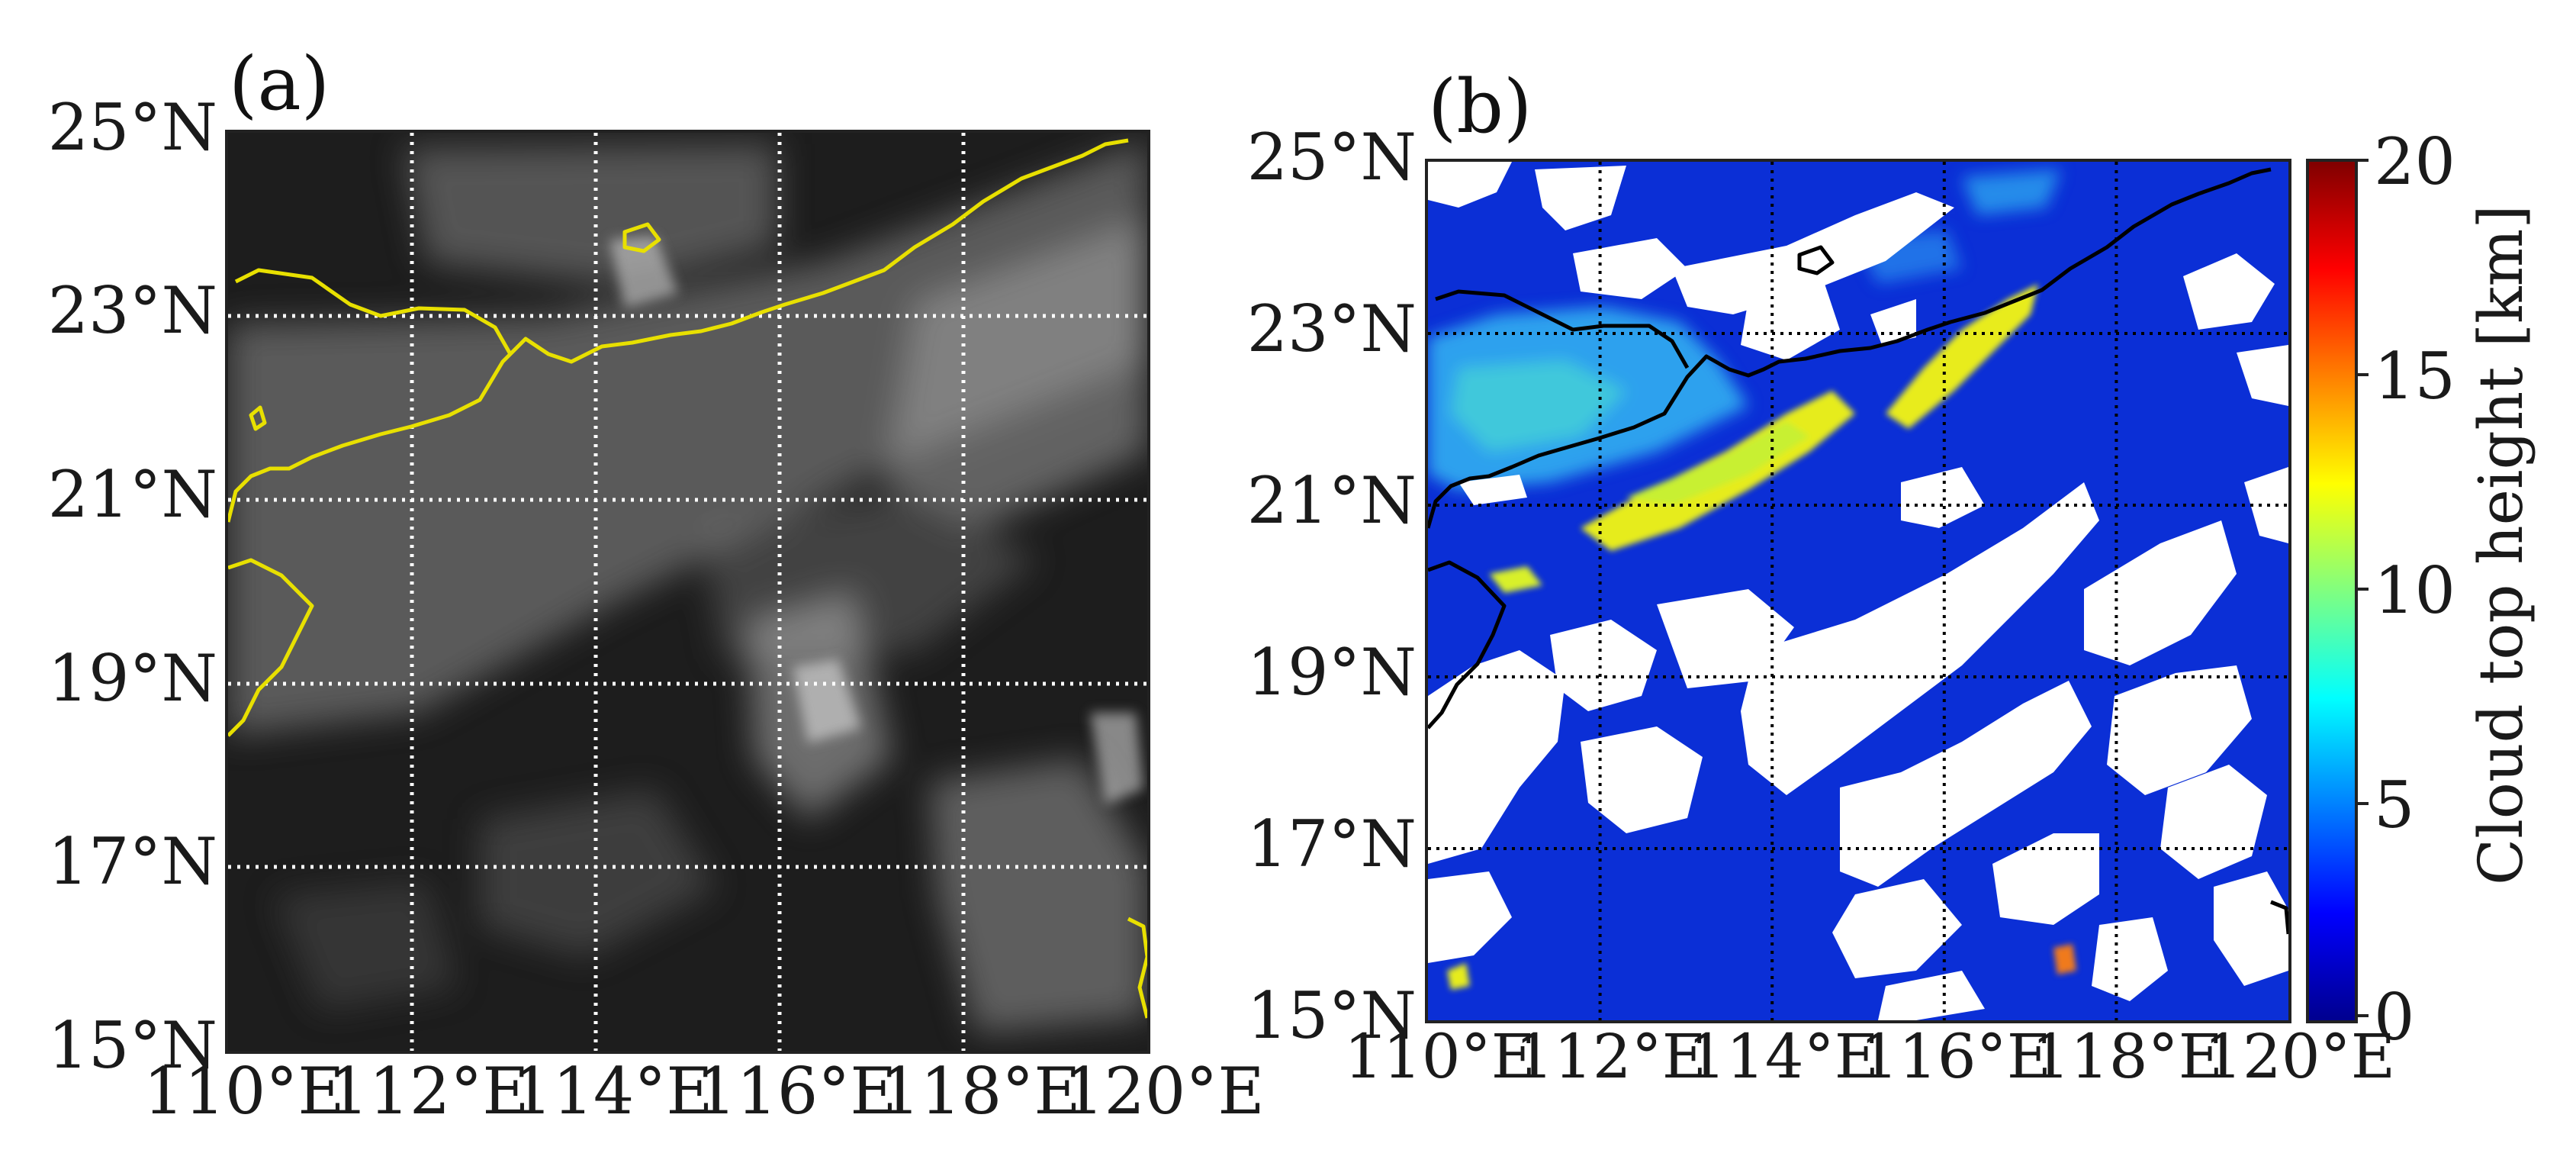  What do you see at coordinates (1783, 1057) in the screenshot?
I see `lon-tick-b-114: 114°E` at bounding box center [1783, 1057].